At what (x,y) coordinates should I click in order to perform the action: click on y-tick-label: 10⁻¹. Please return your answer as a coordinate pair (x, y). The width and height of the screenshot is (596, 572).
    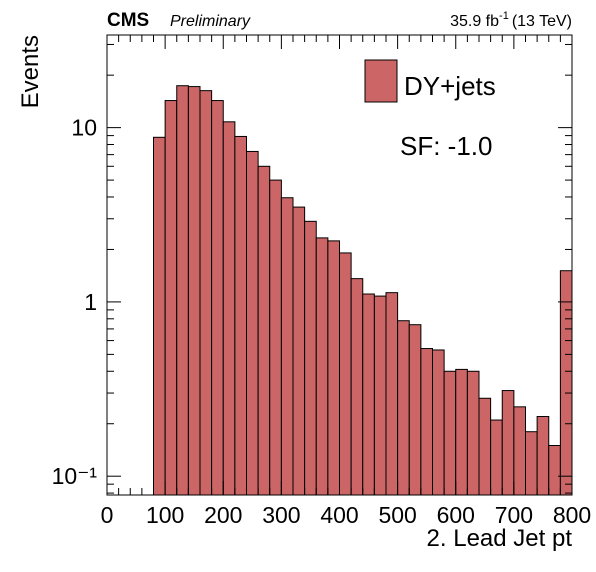
    Looking at the image, I should click on (75, 476).